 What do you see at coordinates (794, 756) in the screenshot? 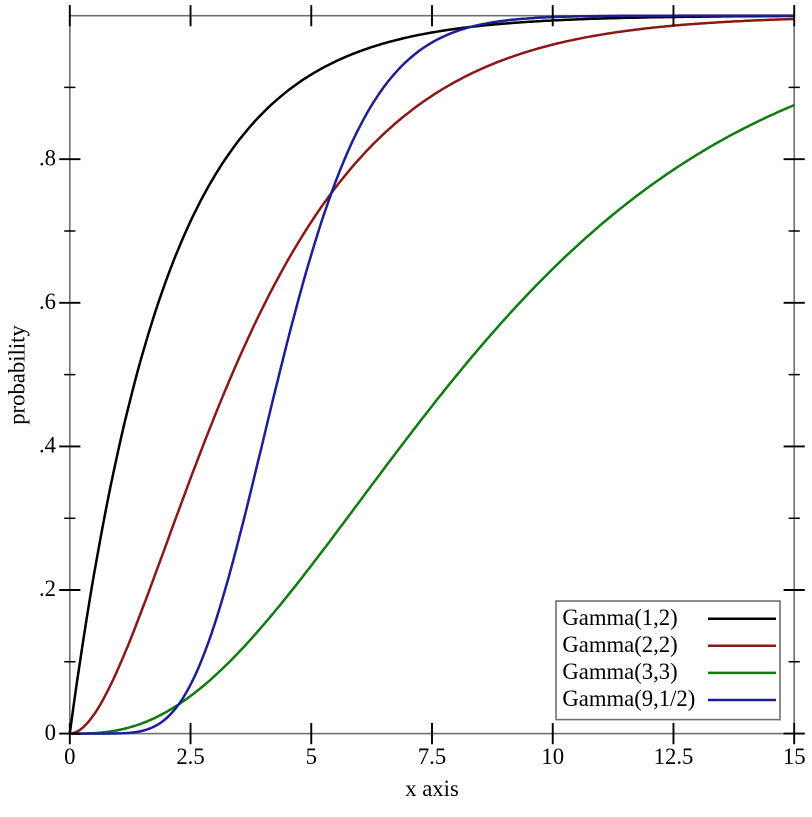
I see `svg-text: 15` at bounding box center [794, 756].